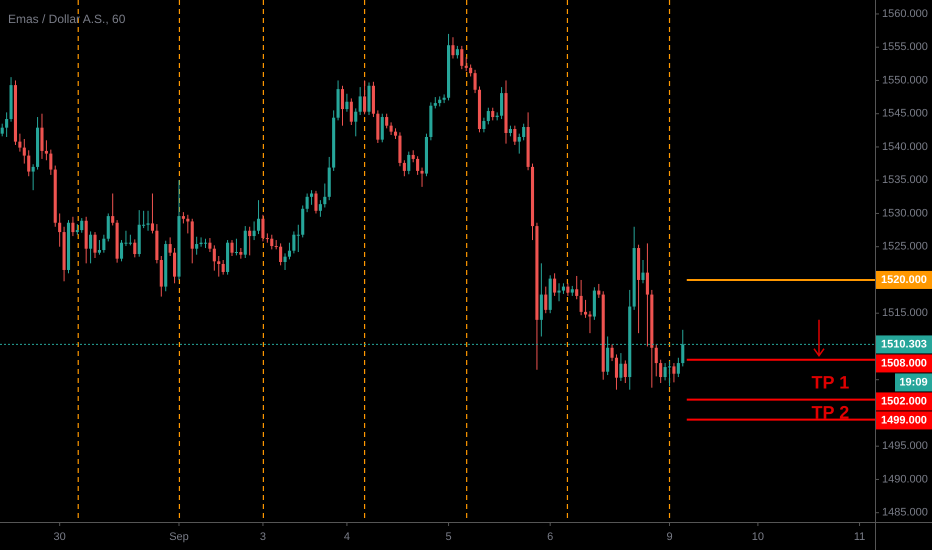  What do you see at coordinates (60, 536) in the screenshot?
I see `x-tick-label: 30` at bounding box center [60, 536].